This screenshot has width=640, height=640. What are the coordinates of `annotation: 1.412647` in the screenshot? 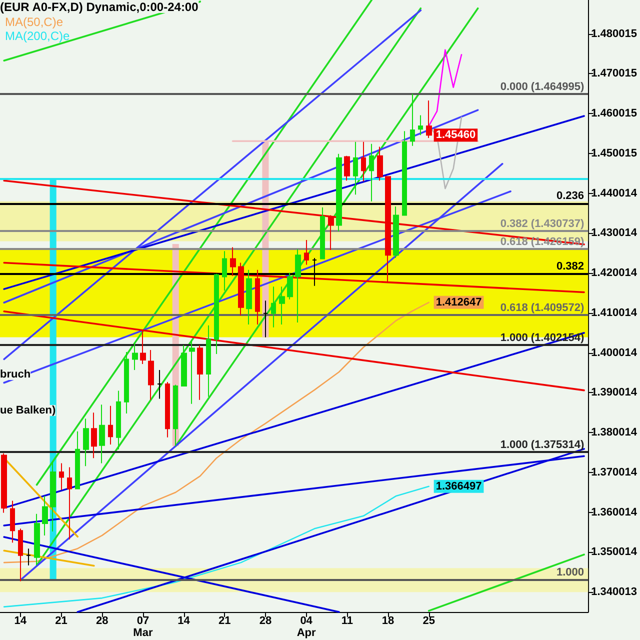 It's located at (459, 302).